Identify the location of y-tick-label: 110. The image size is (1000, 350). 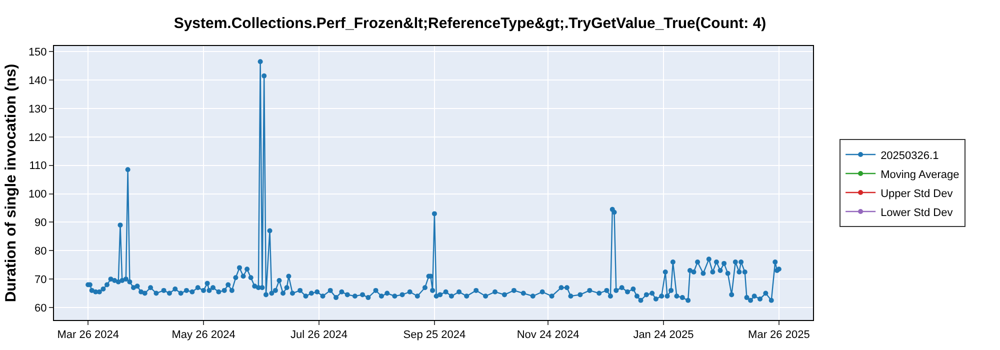
(38, 166).